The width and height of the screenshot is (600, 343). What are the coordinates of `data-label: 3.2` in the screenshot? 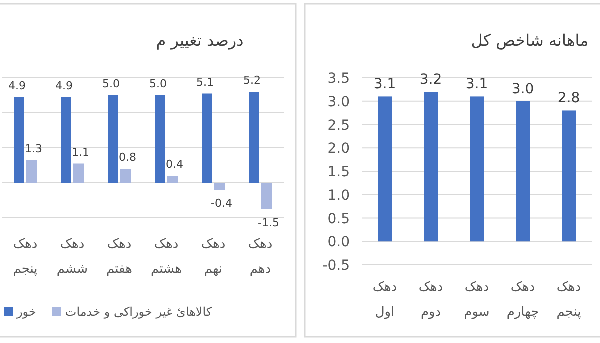 It's located at (431, 80).